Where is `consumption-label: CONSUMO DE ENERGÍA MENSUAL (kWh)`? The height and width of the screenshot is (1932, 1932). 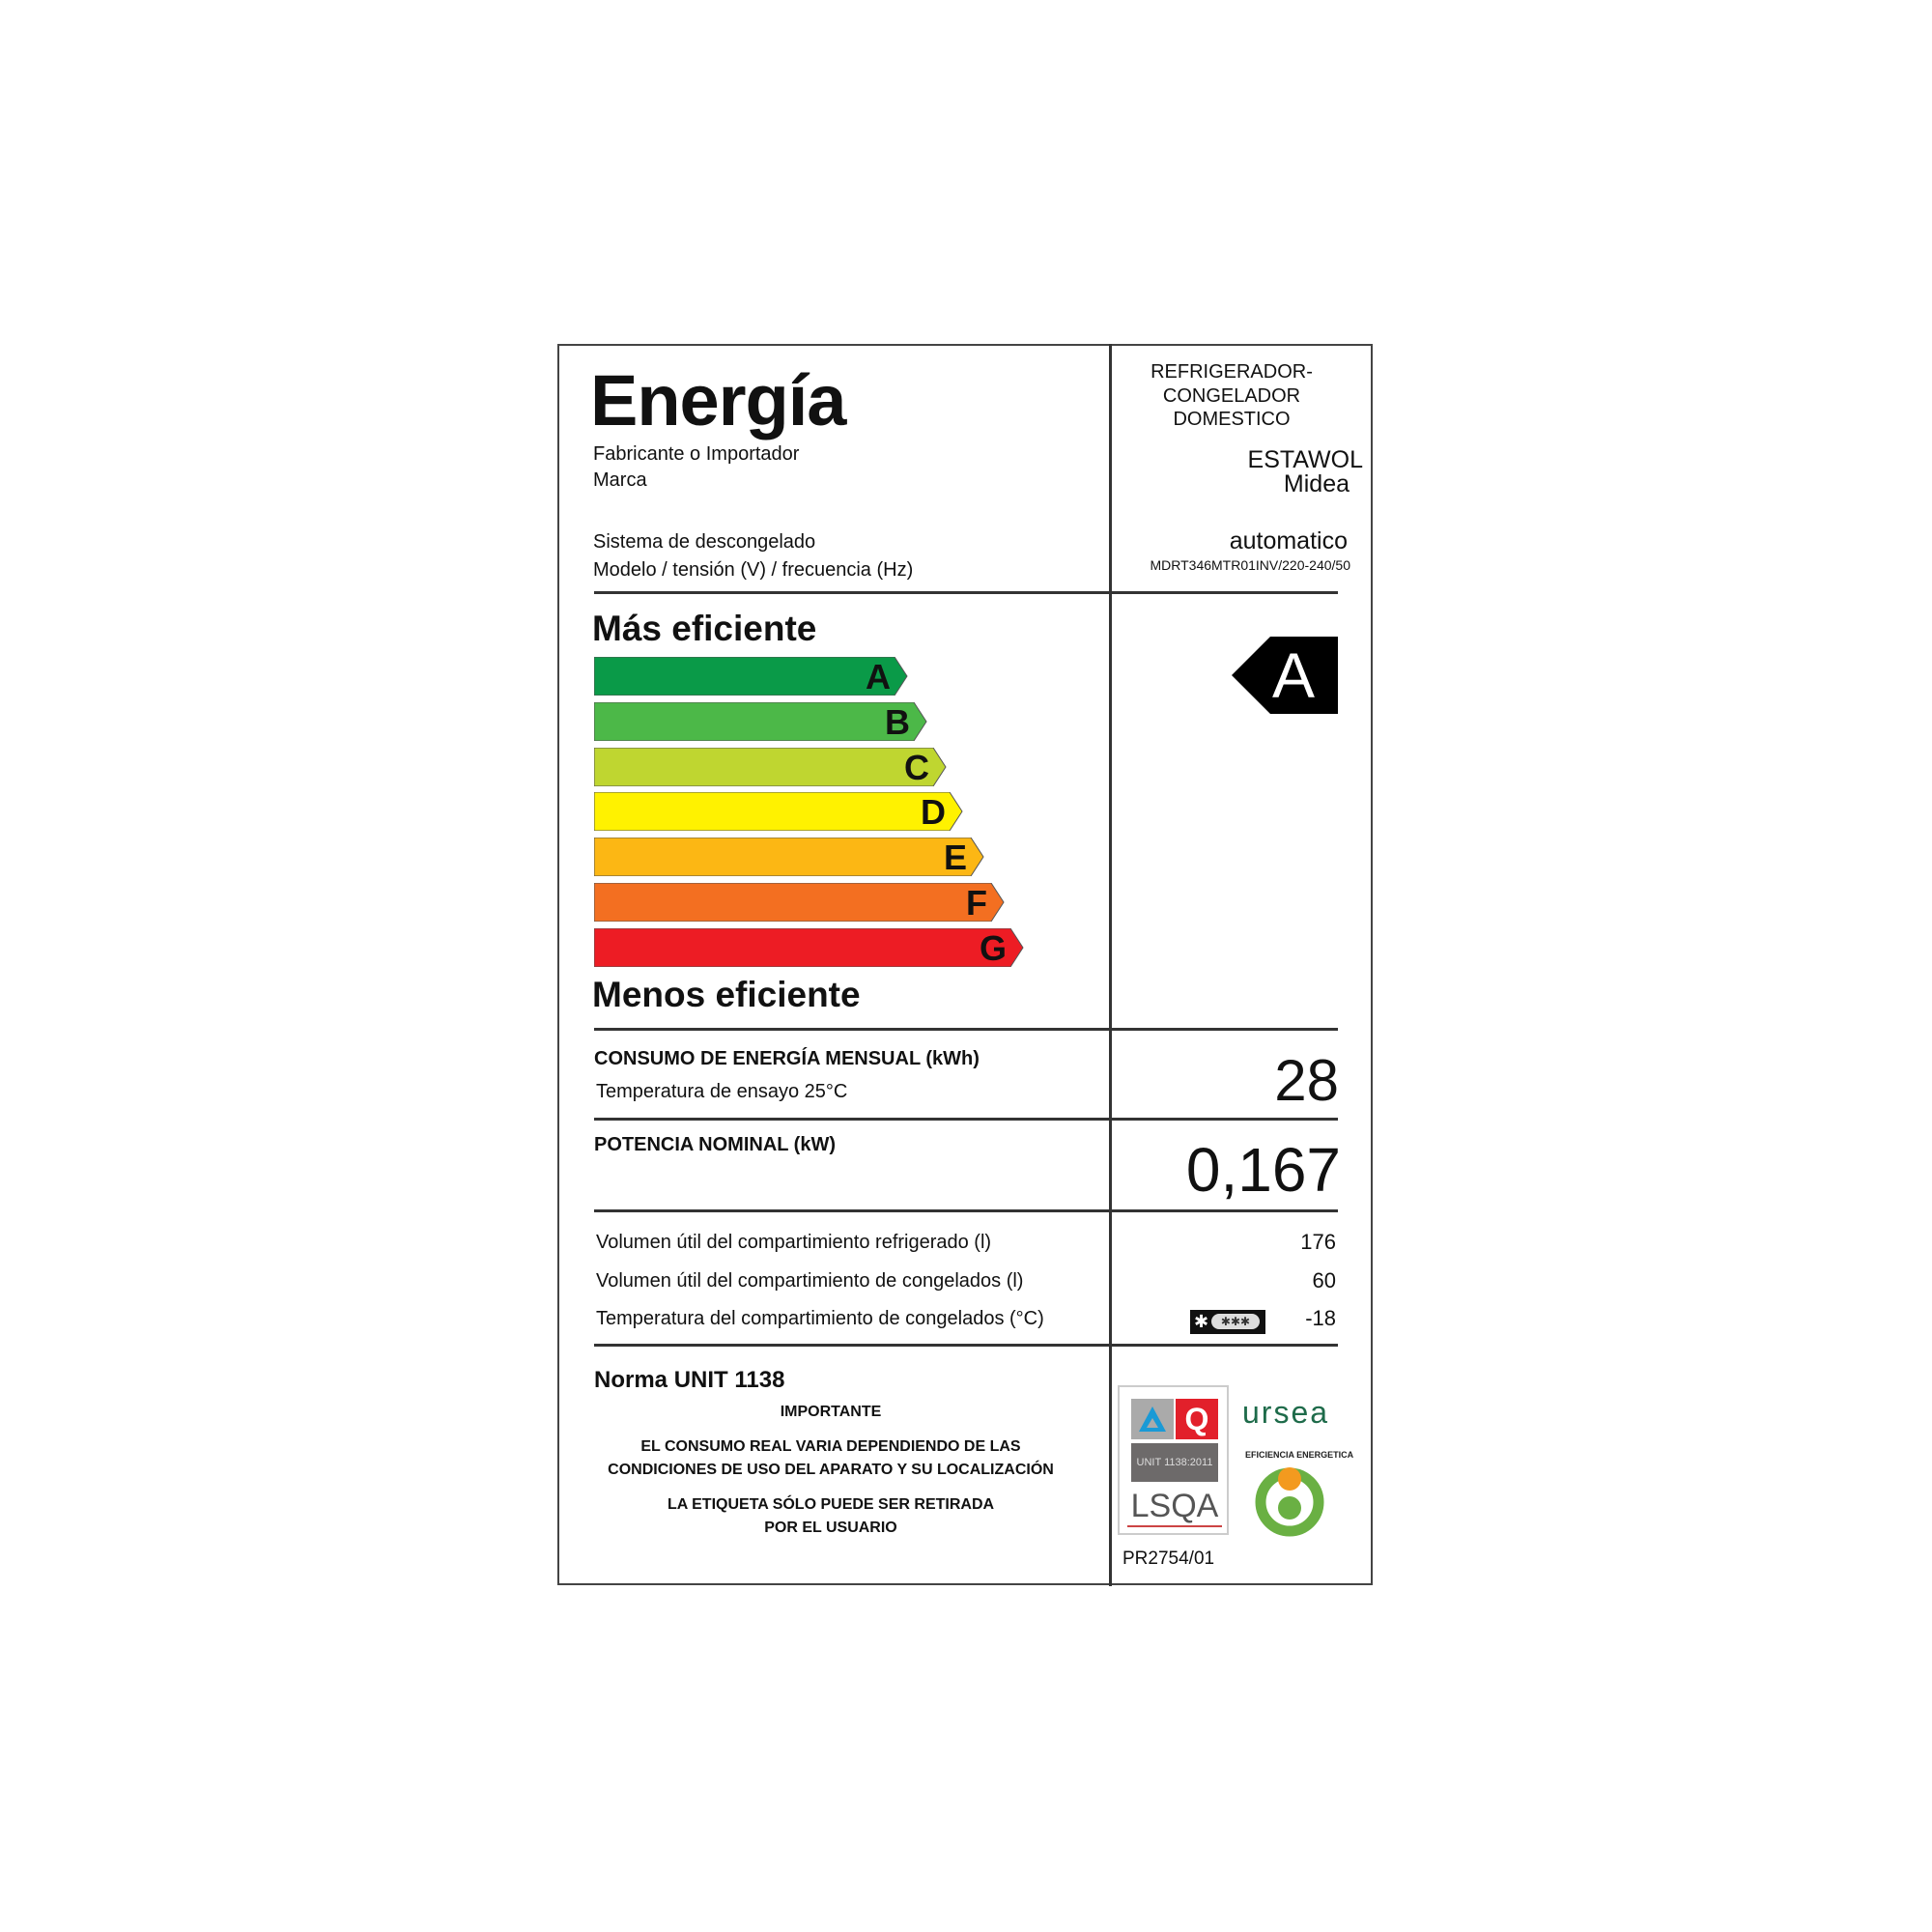 consumption-label: CONSUMO DE ENERGÍA MENSUAL (kWh) is located at coordinates (787, 1058).